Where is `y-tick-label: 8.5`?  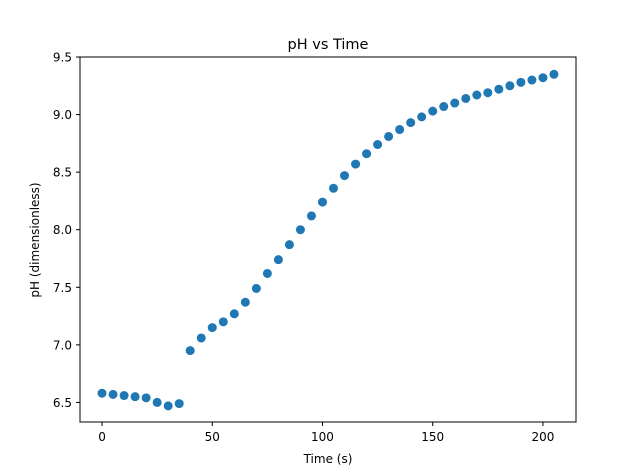
y-tick-label: 8.5 is located at coordinates (62, 173).